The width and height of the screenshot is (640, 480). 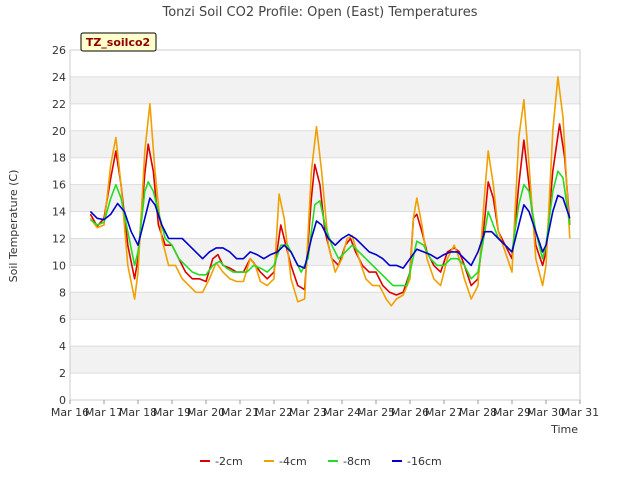 What do you see at coordinates (59, 50) in the screenshot?
I see `y-tick-label: 26` at bounding box center [59, 50].